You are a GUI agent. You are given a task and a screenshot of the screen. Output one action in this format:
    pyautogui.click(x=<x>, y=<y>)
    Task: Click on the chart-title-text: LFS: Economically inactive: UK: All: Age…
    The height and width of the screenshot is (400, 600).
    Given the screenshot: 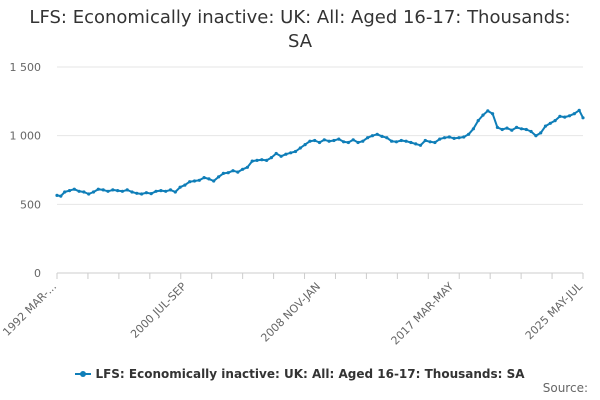 What is the action you would take?
    pyautogui.click(x=300, y=29)
    